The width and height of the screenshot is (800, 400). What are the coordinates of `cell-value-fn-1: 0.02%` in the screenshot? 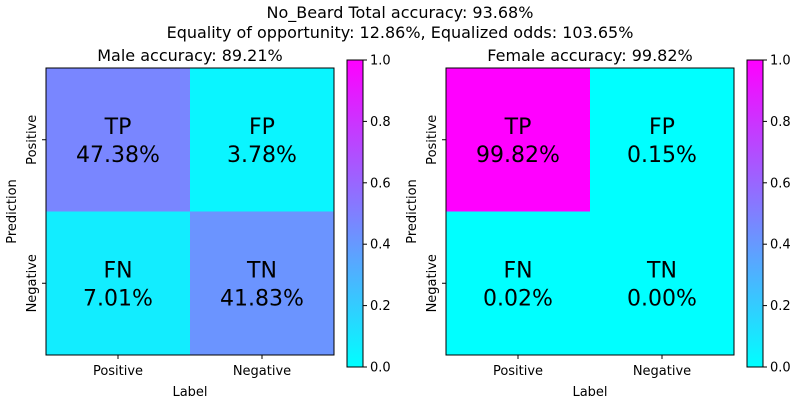 It's located at (518, 298).